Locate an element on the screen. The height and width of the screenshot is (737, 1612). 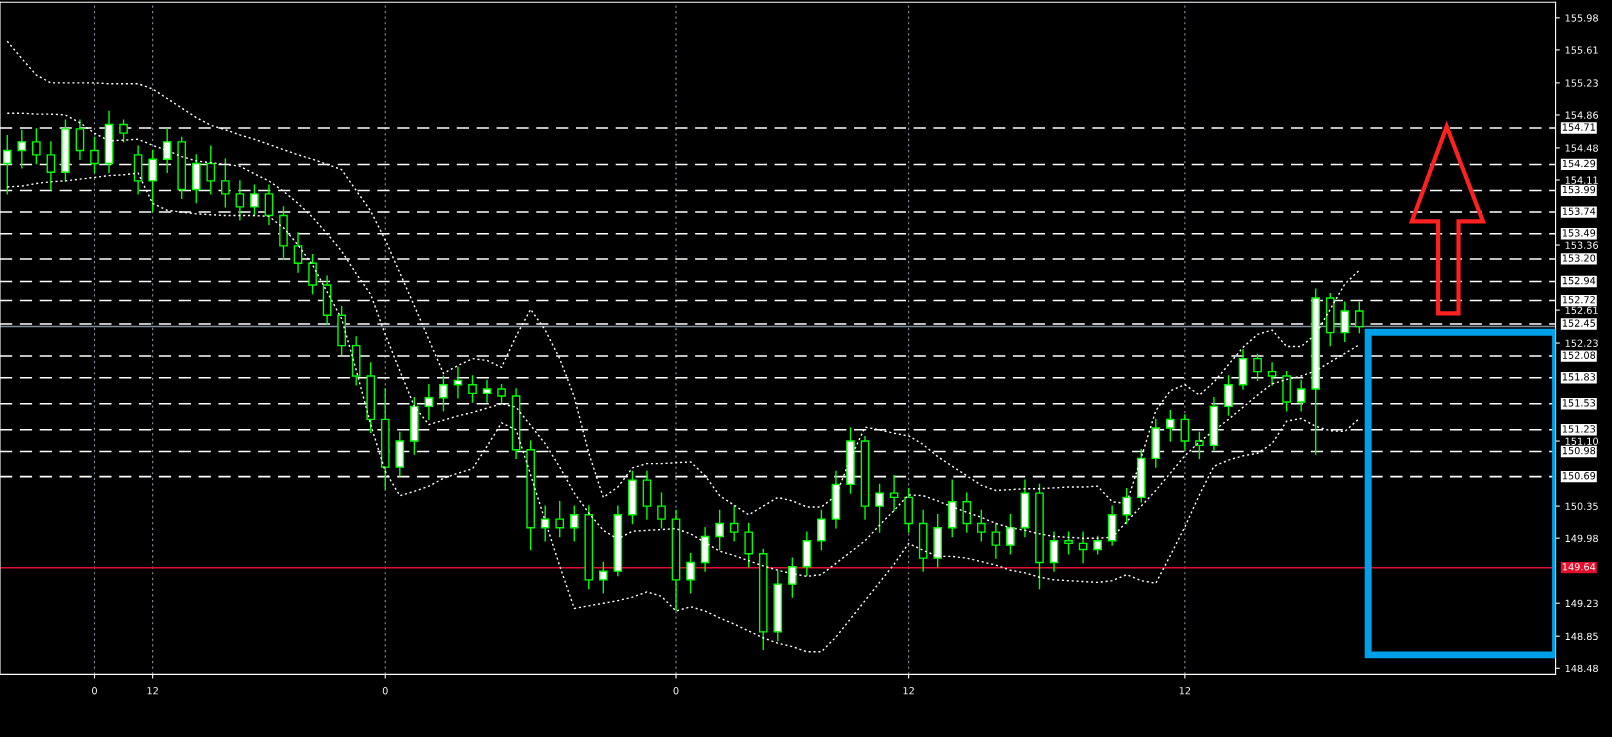
ref-line-label: 151.53 is located at coordinates (1579, 403).